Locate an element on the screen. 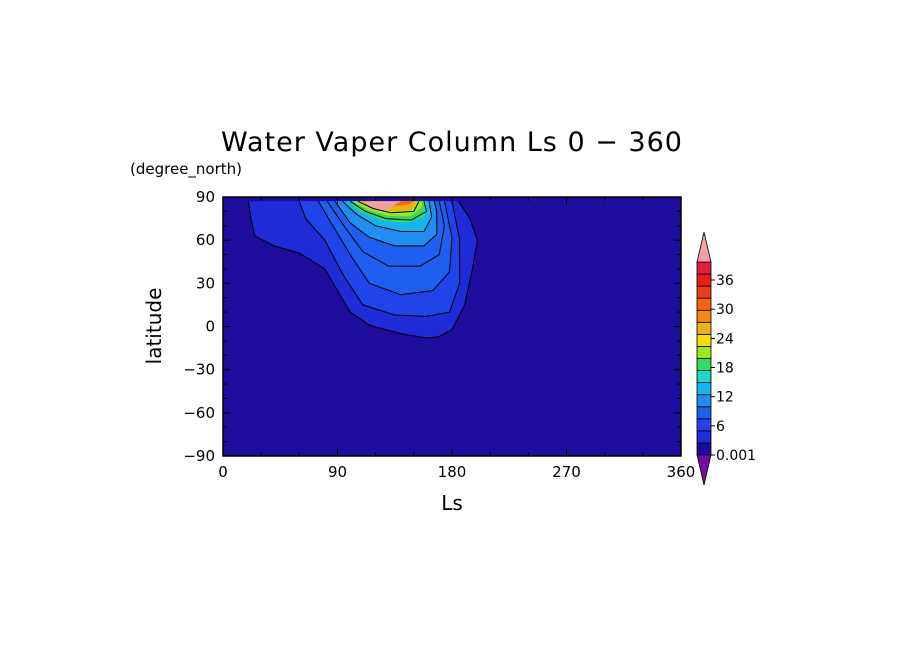 The width and height of the screenshot is (904, 654). y-tick-label: −30 is located at coordinates (199, 370).